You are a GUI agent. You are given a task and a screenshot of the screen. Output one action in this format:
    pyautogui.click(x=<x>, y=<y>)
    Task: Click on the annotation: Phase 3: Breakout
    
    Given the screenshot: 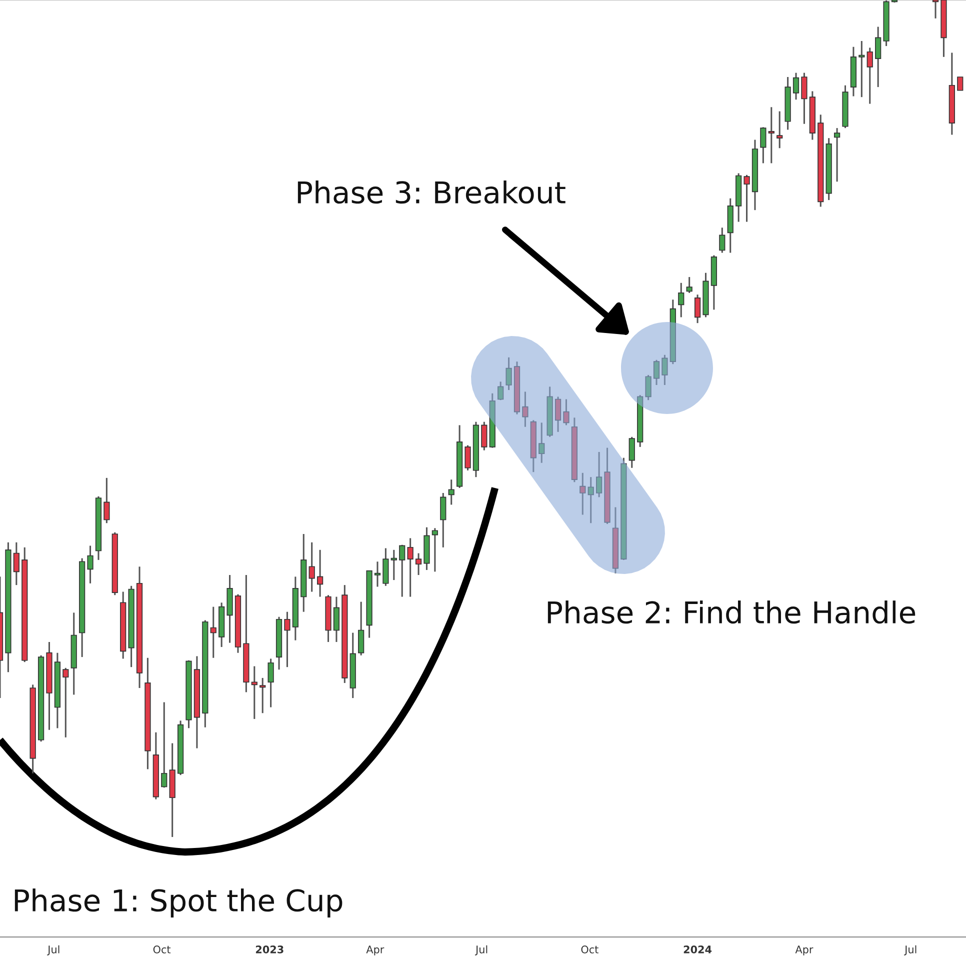 What is the action you would take?
    pyautogui.click(x=432, y=192)
    